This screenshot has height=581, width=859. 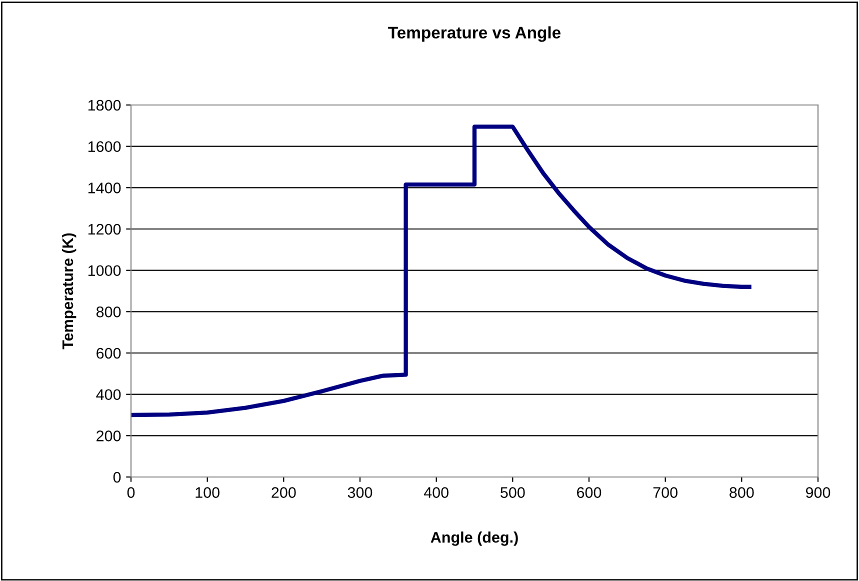 What do you see at coordinates (360, 492) in the screenshot?
I see `x-tick-label: 300` at bounding box center [360, 492].